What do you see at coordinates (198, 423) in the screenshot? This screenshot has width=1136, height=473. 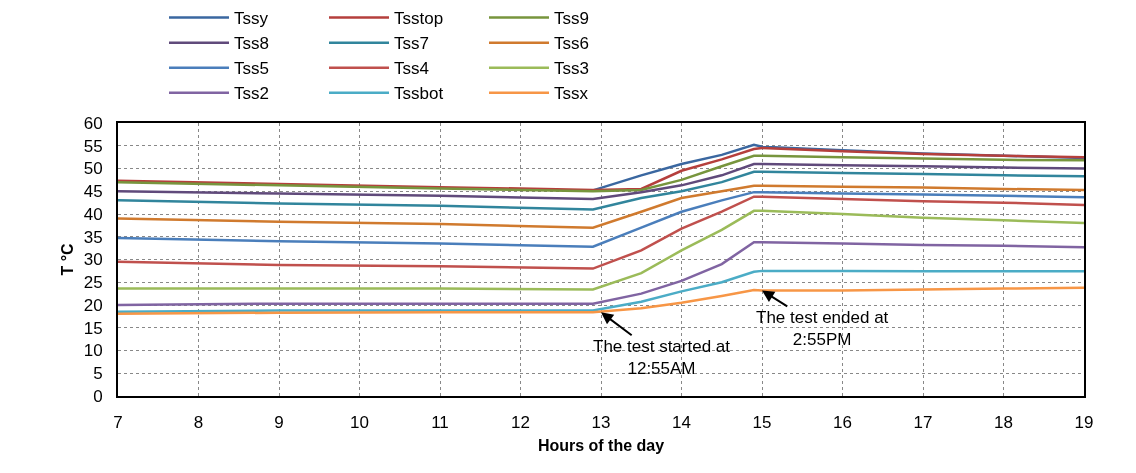 I see `x-tick-label: 8` at bounding box center [198, 423].